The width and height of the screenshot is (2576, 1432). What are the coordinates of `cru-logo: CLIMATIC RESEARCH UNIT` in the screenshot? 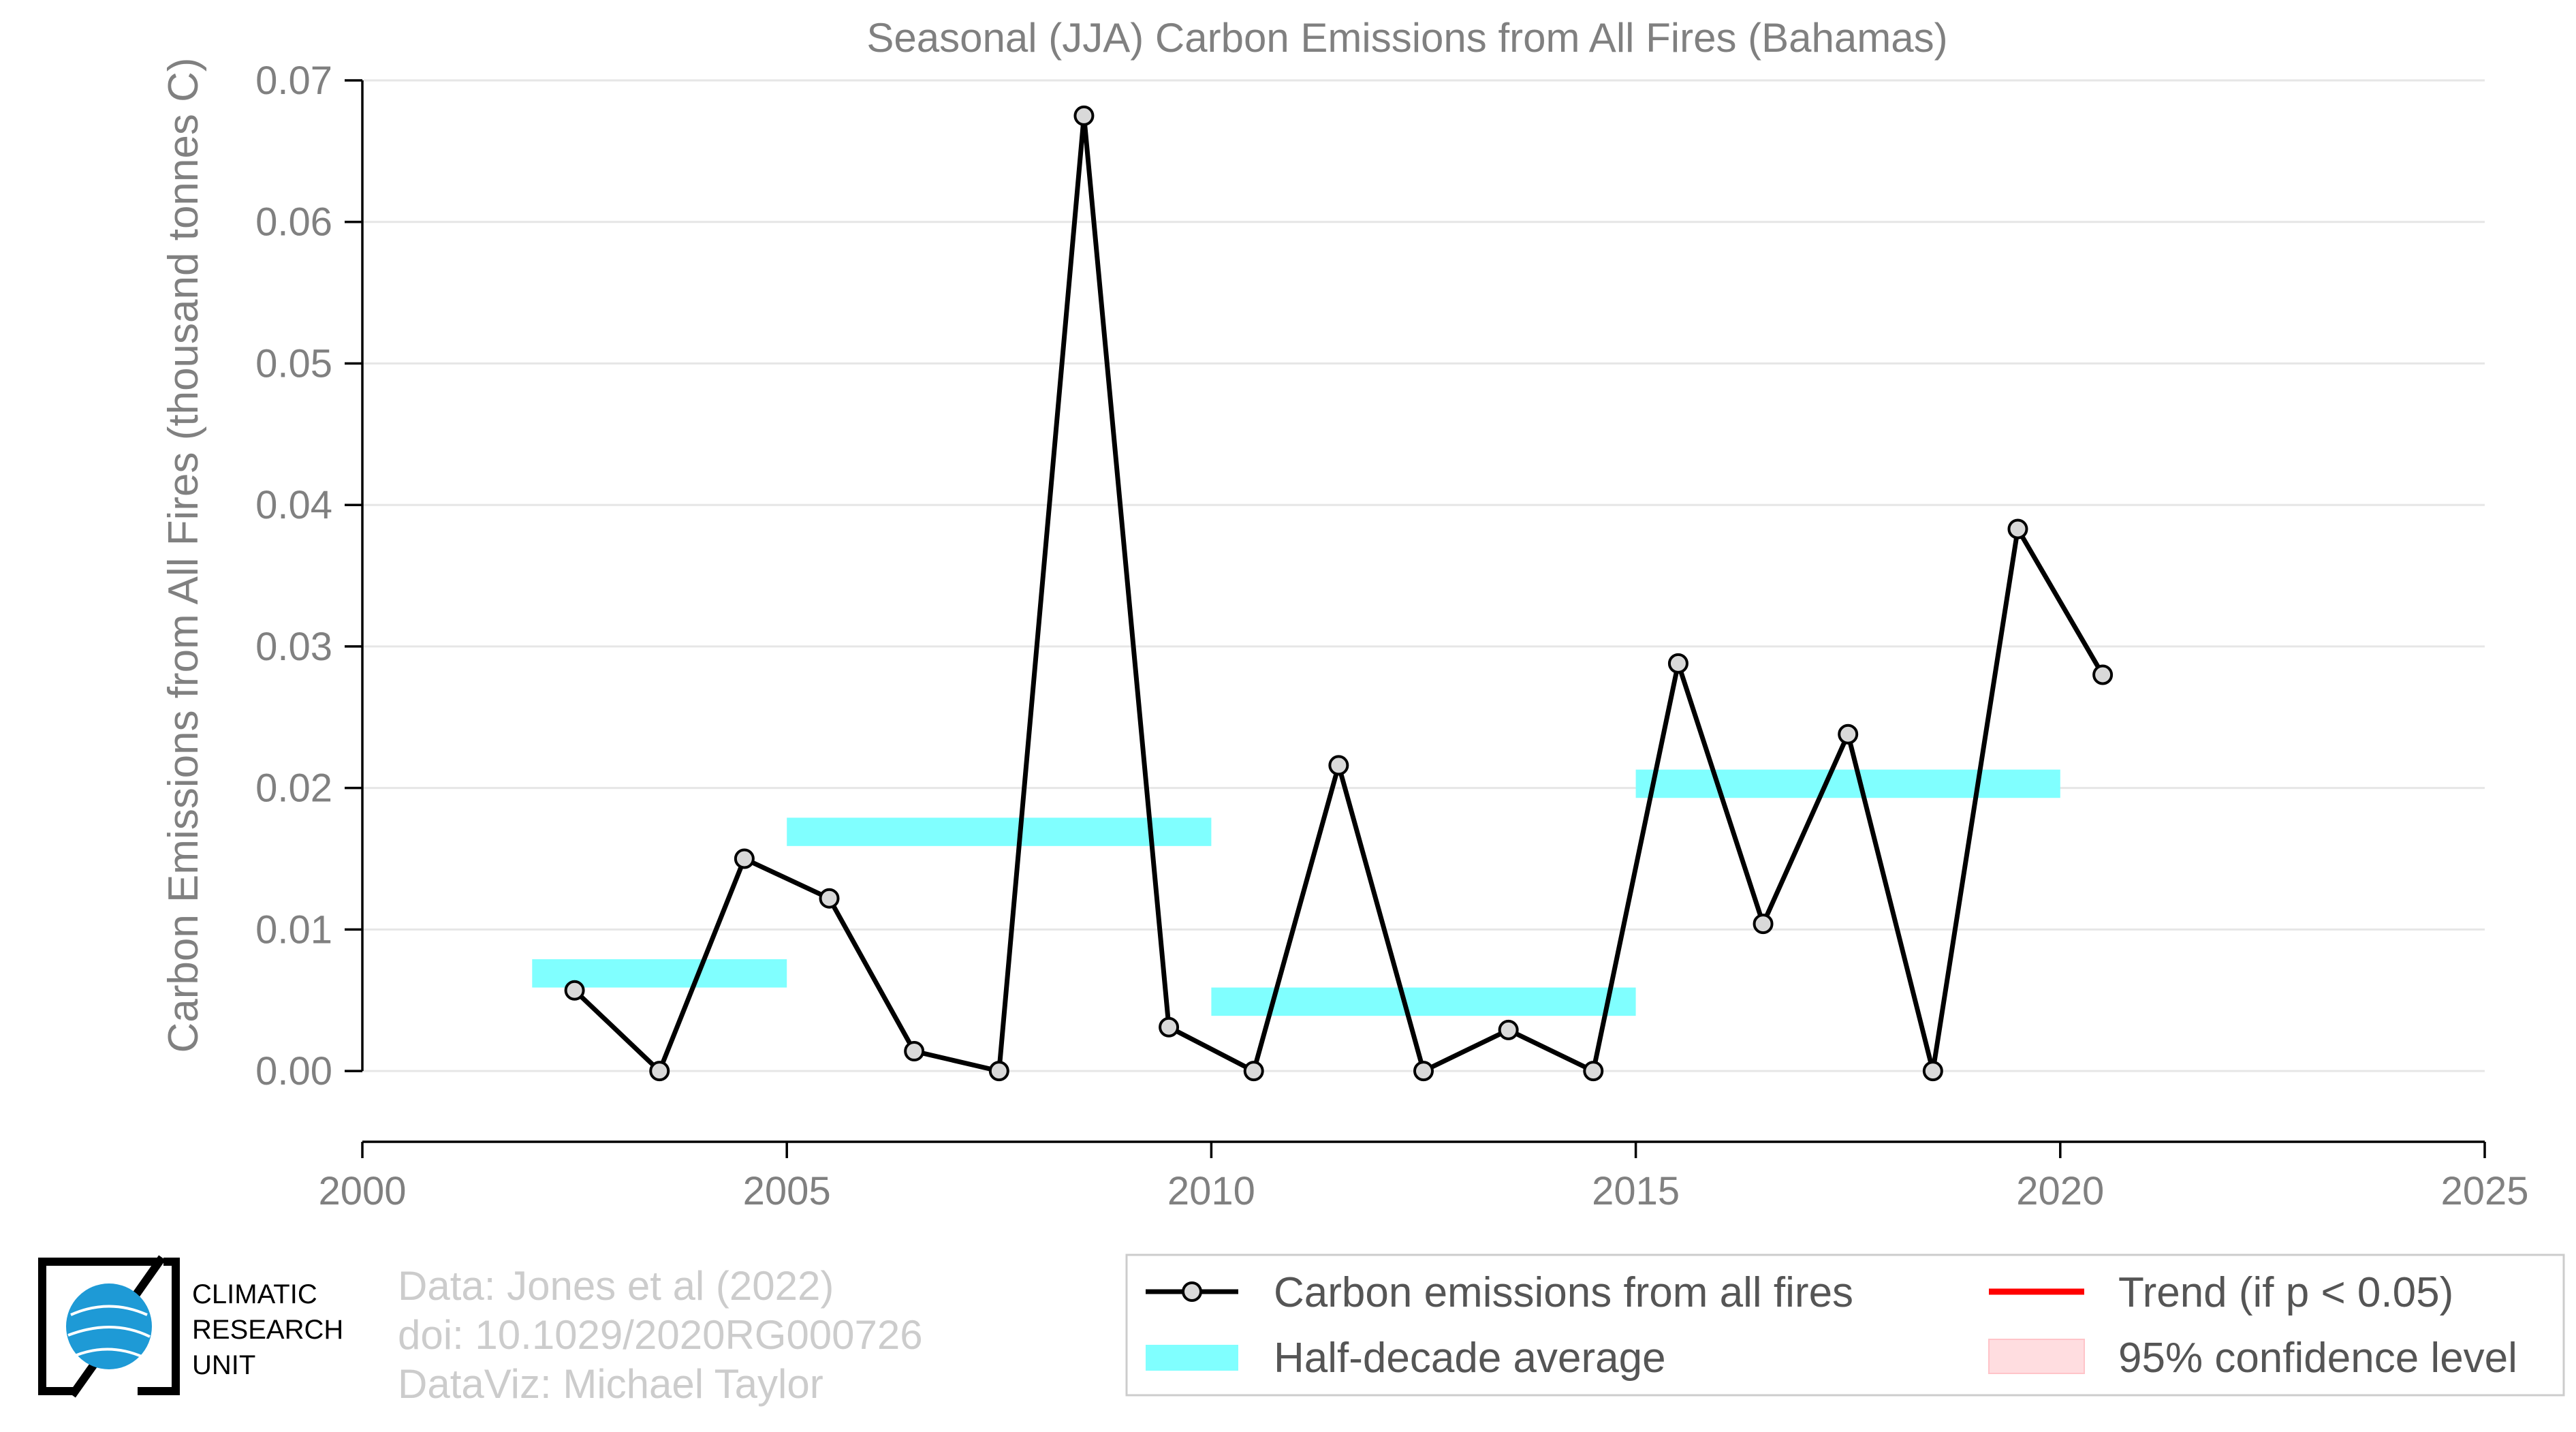 It's located at (190, 1326).